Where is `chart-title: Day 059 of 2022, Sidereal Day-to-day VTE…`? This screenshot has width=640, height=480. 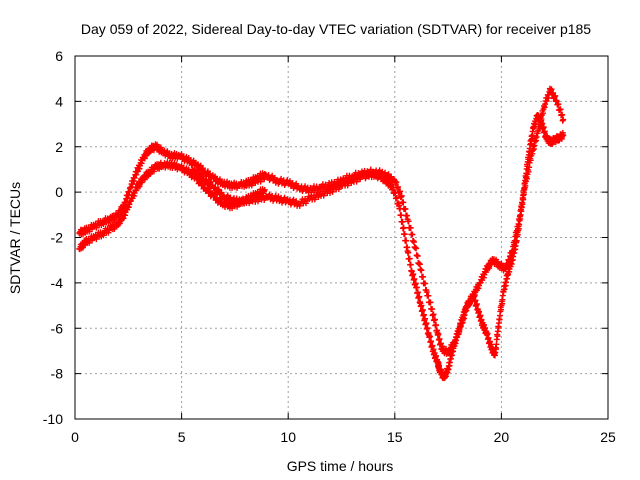
chart-title: Day 059 of 2022, Sidereal Day-to-day VTE… is located at coordinates (336, 29).